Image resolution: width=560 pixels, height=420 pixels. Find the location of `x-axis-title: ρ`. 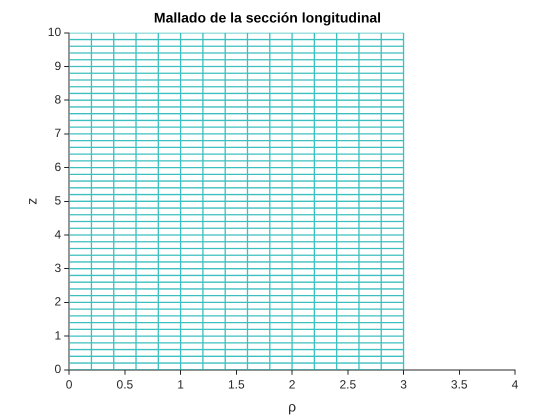

x-axis-title: ρ is located at coordinates (292, 406).